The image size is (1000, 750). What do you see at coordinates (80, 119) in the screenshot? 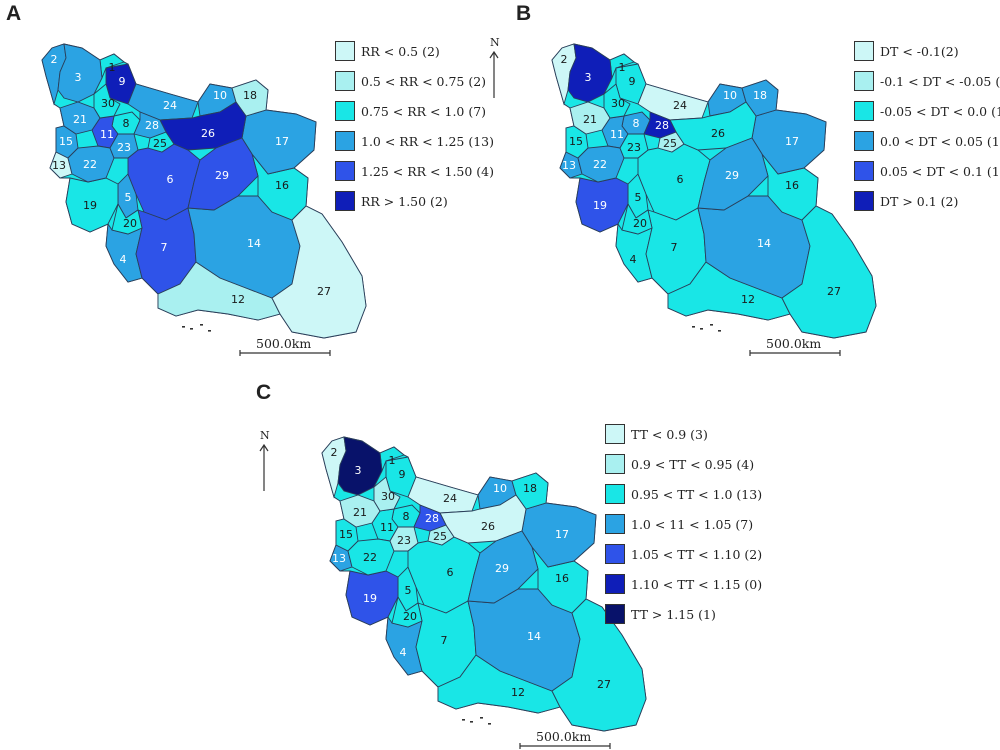
I see `province-label-21: 21` at bounding box center [80, 119].